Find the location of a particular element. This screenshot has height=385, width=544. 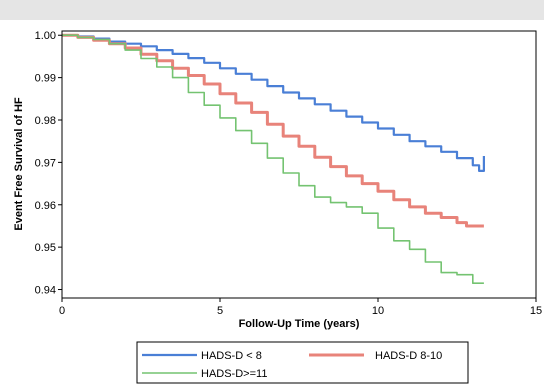

legend: HADS-D < 8 HADS-D 8-10 HADS-D>=11 is located at coordinates (302, 362).